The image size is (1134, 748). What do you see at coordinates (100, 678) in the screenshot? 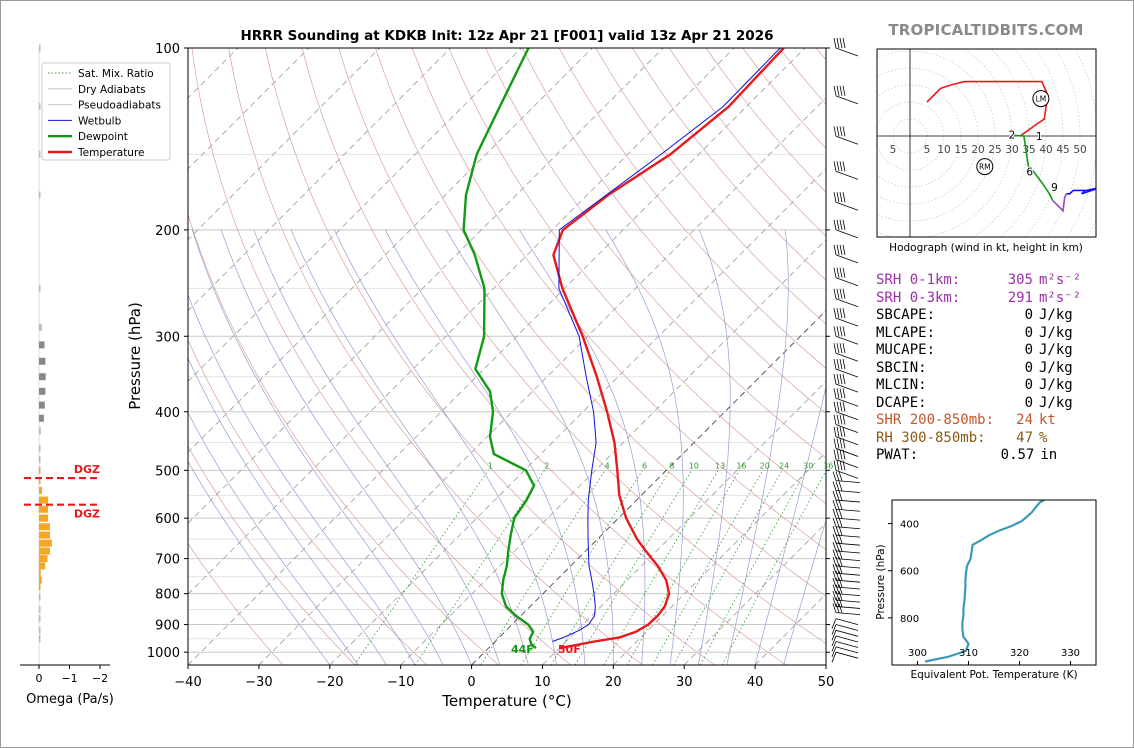
I see `omega-tick-label: −2` at bounding box center [100, 678].